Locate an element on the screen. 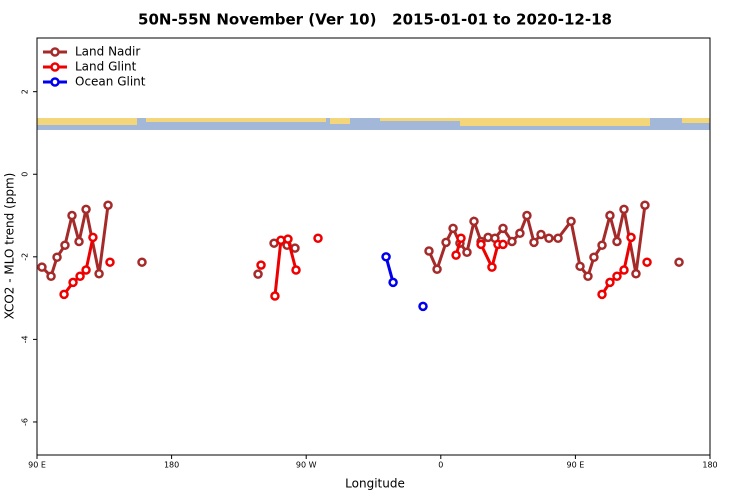  x-axis-label: Longitude is located at coordinates (375, 484).